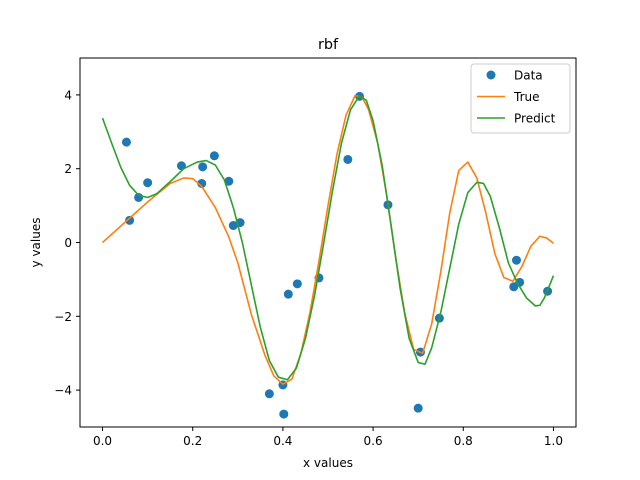  Describe the element at coordinates (68, 169) in the screenshot. I see `y-tick-label: 2` at that location.